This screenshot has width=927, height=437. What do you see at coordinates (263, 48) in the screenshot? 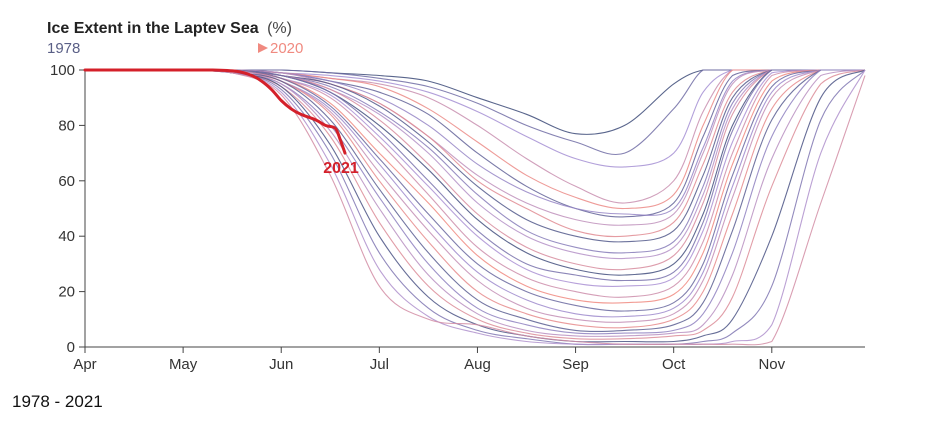
I see `legend-arrow-icon` at bounding box center [263, 48].